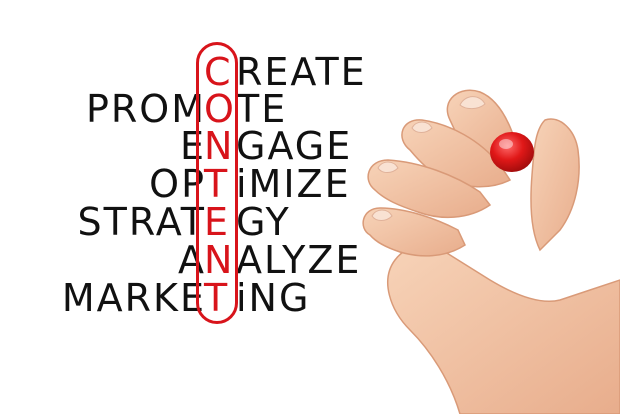  I want to click on word-prefix: MARKE, so click(133, 298).